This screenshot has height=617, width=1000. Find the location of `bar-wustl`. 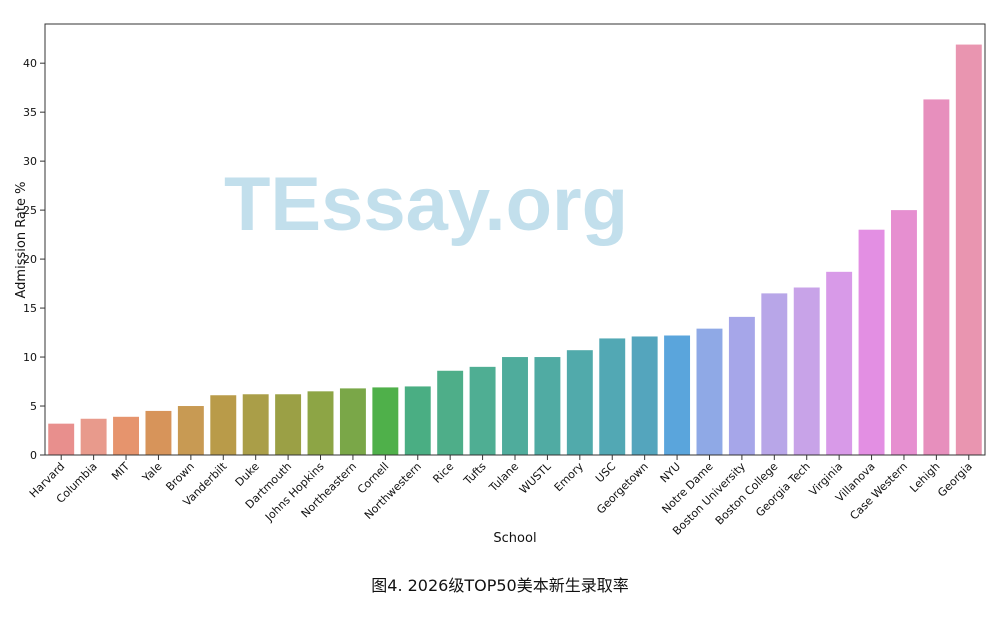

bar-wustl is located at coordinates (547, 406).